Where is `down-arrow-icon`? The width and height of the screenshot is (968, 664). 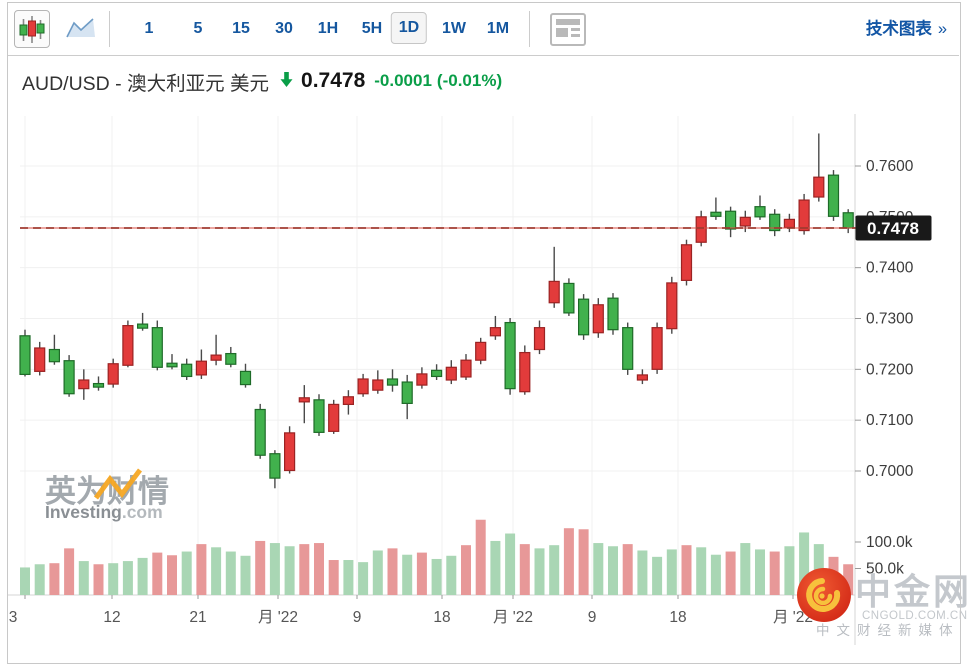 down-arrow-icon is located at coordinates (286, 82).